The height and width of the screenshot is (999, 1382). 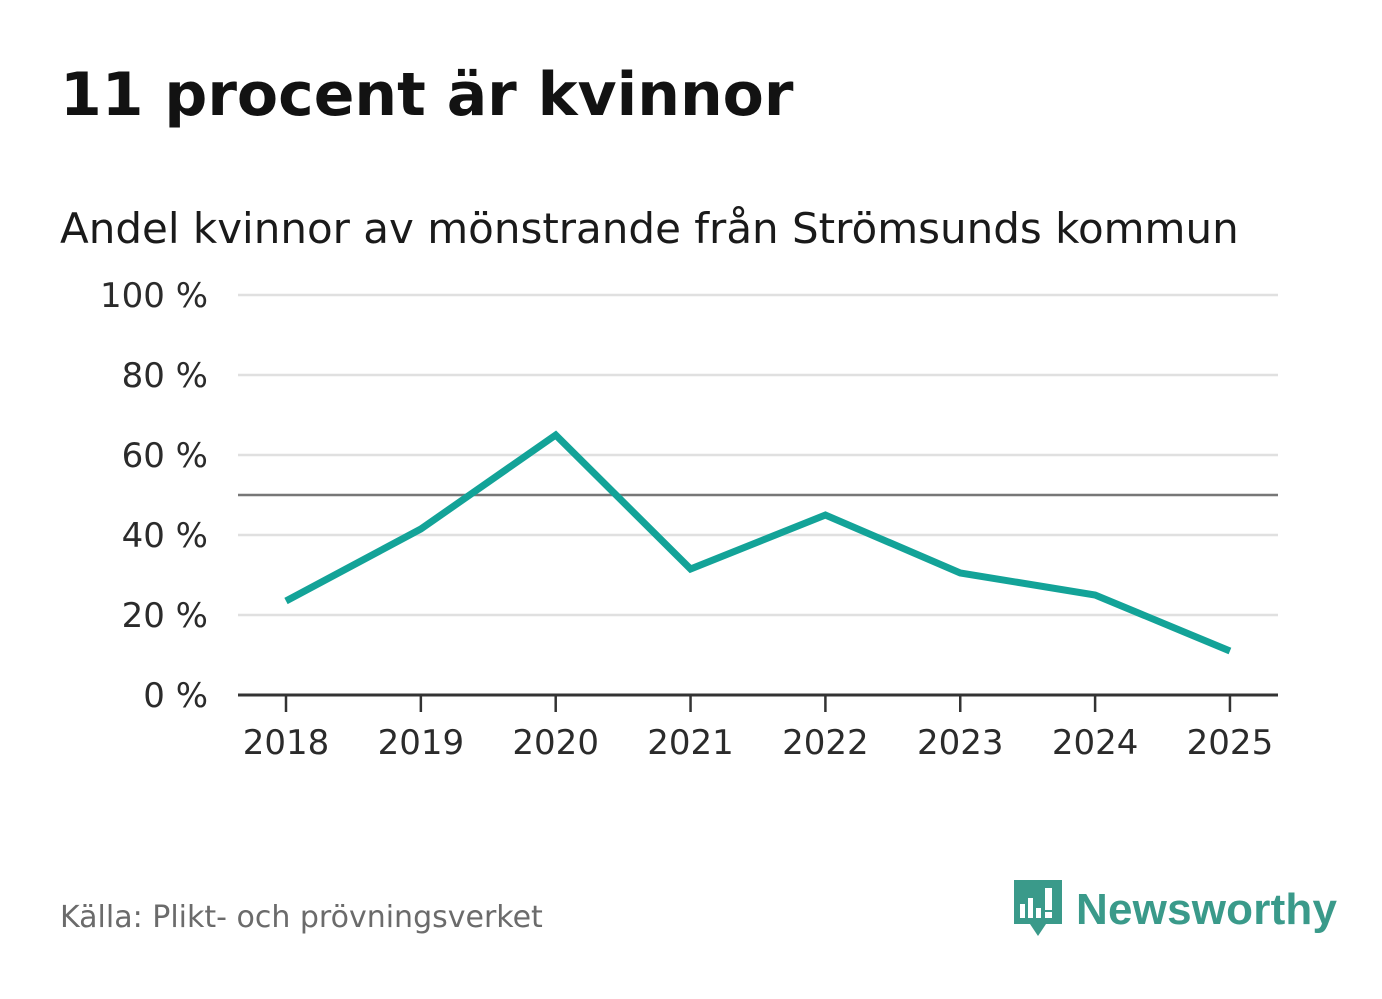 What do you see at coordinates (165, 536) in the screenshot?
I see `y-tick-label: 40 %` at bounding box center [165, 536].